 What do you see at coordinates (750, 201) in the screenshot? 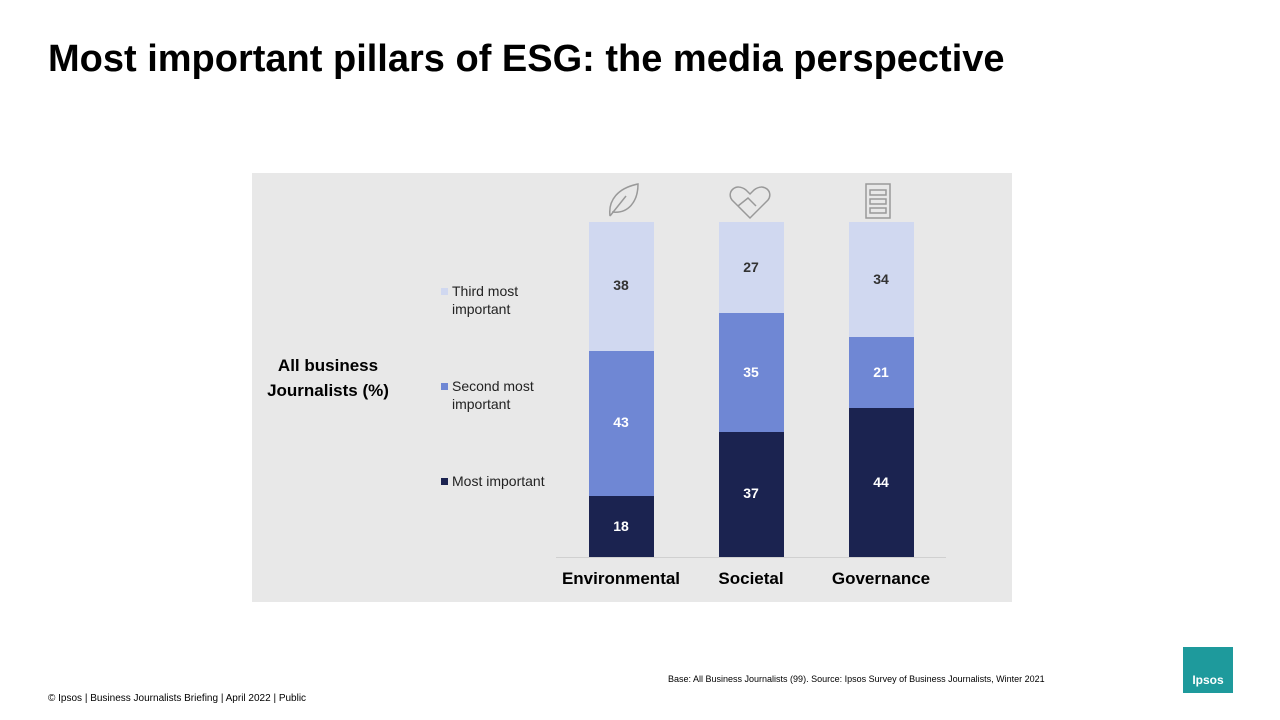
I see `pillar-icons` at bounding box center [750, 201].